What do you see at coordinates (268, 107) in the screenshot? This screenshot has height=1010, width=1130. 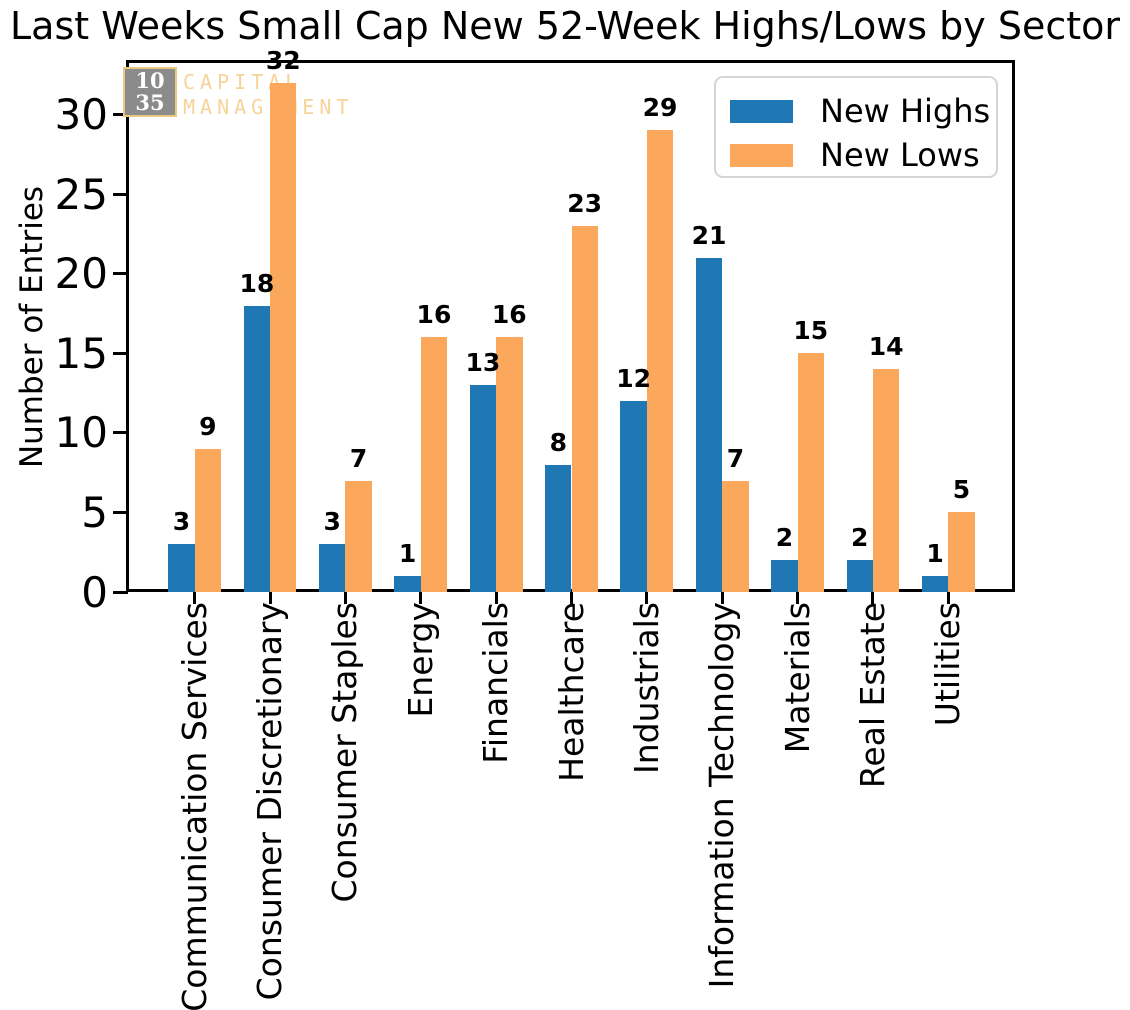 I see `watermark-company-line2: MANAGEMENT` at bounding box center [268, 107].